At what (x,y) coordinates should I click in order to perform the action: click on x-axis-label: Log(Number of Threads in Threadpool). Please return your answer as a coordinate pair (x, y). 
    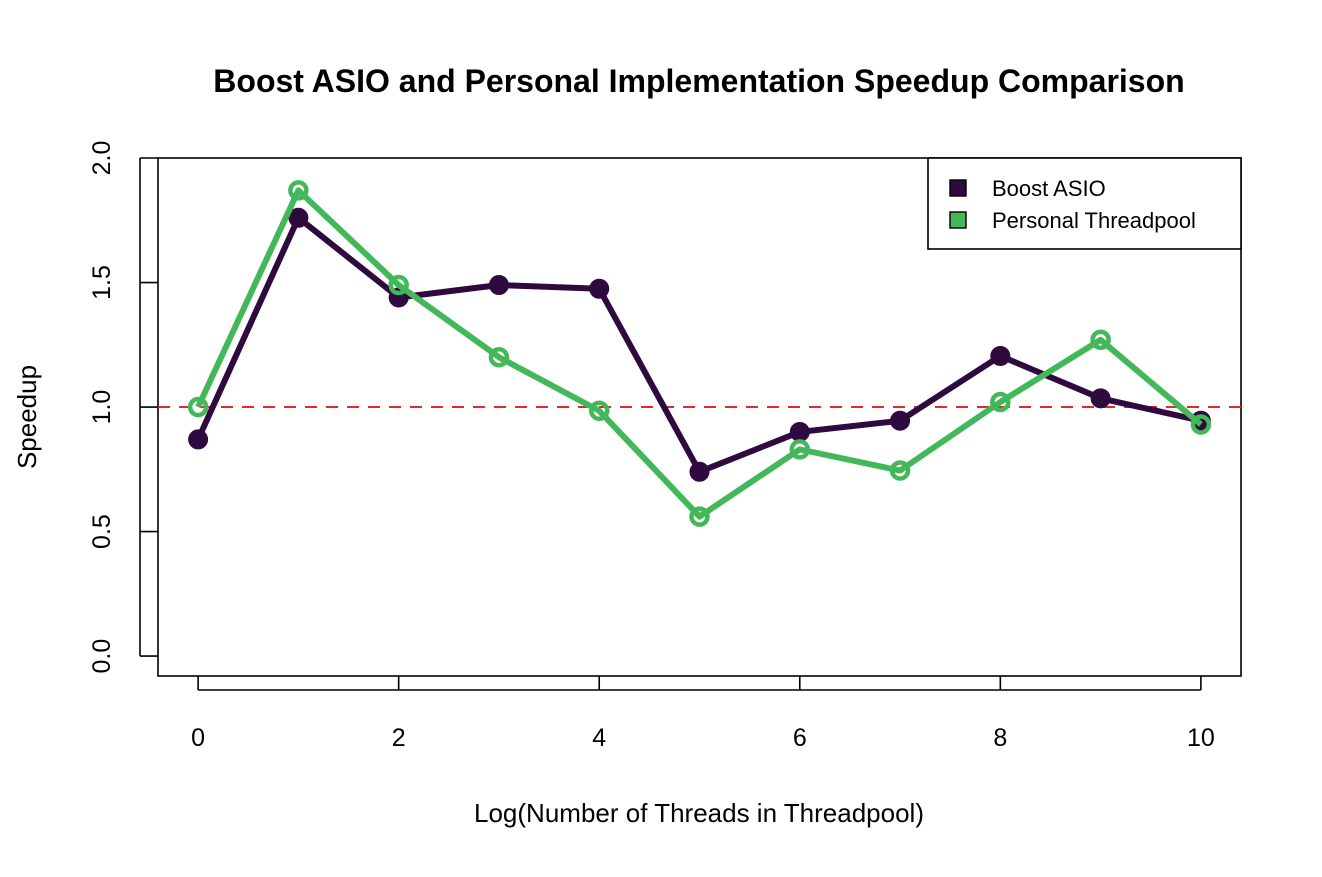
    Looking at the image, I should click on (699, 813).